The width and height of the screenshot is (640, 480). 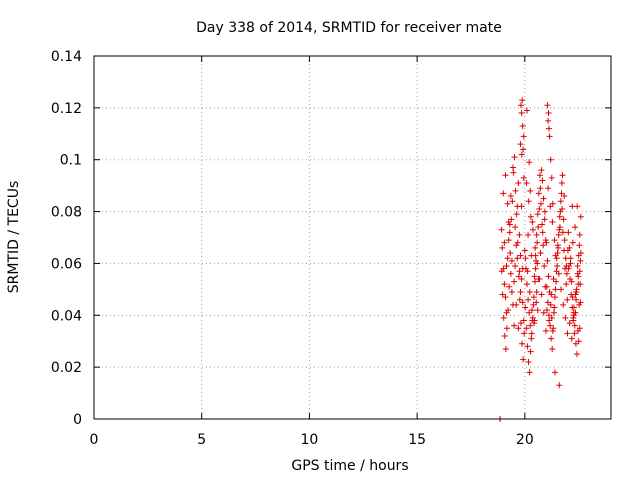 What do you see at coordinates (525, 440) in the screenshot?
I see `x-tick-label: 20` at bounding box center [525, 440].